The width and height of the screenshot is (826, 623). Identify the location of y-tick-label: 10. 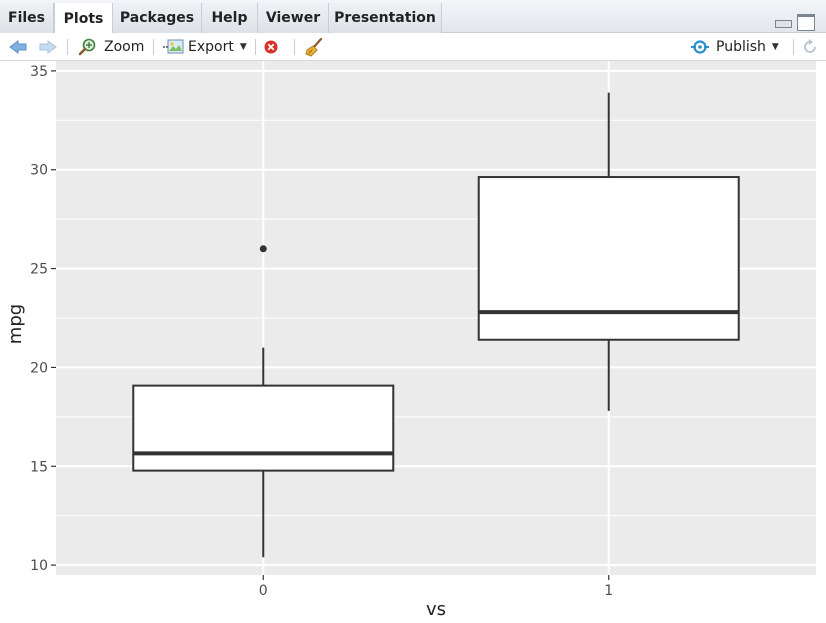
(39, 566).